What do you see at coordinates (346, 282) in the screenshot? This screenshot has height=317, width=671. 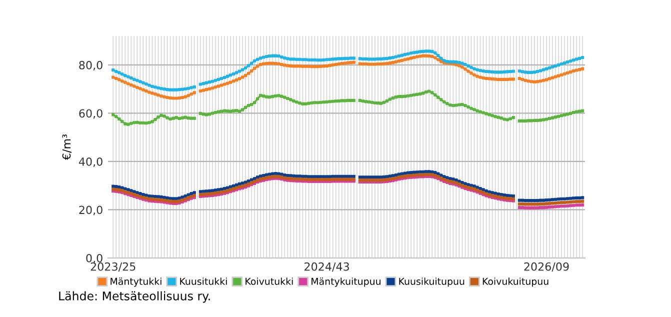 I see `legend-label: Mäntykuitupuu` at bounding box center [346, 282].